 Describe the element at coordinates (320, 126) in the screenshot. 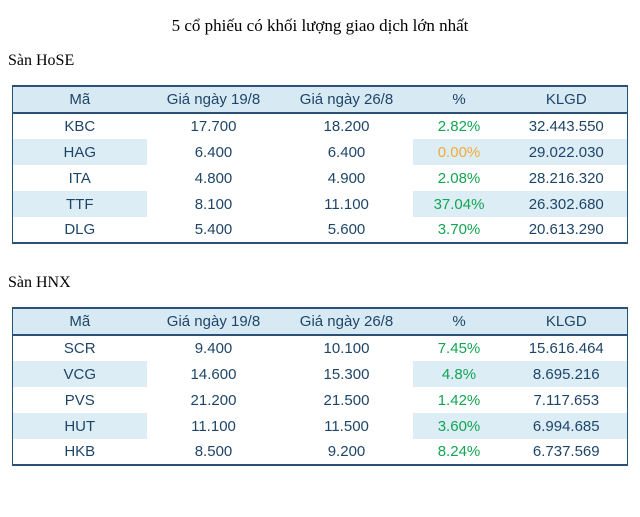

I see `table-row: KBC 17.700 18.200 2.82% 32.443.550` at that location.